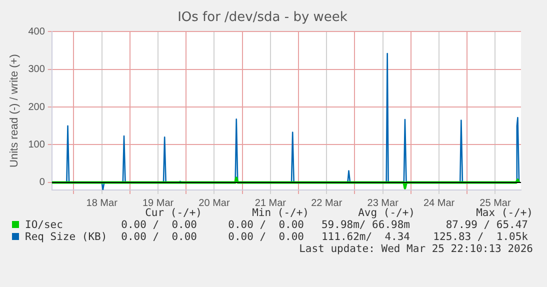  Describe the element at coordinates (14, 111) in the screenshot. I see `y-axis-title: Units read (-) / write (+)` at that location.